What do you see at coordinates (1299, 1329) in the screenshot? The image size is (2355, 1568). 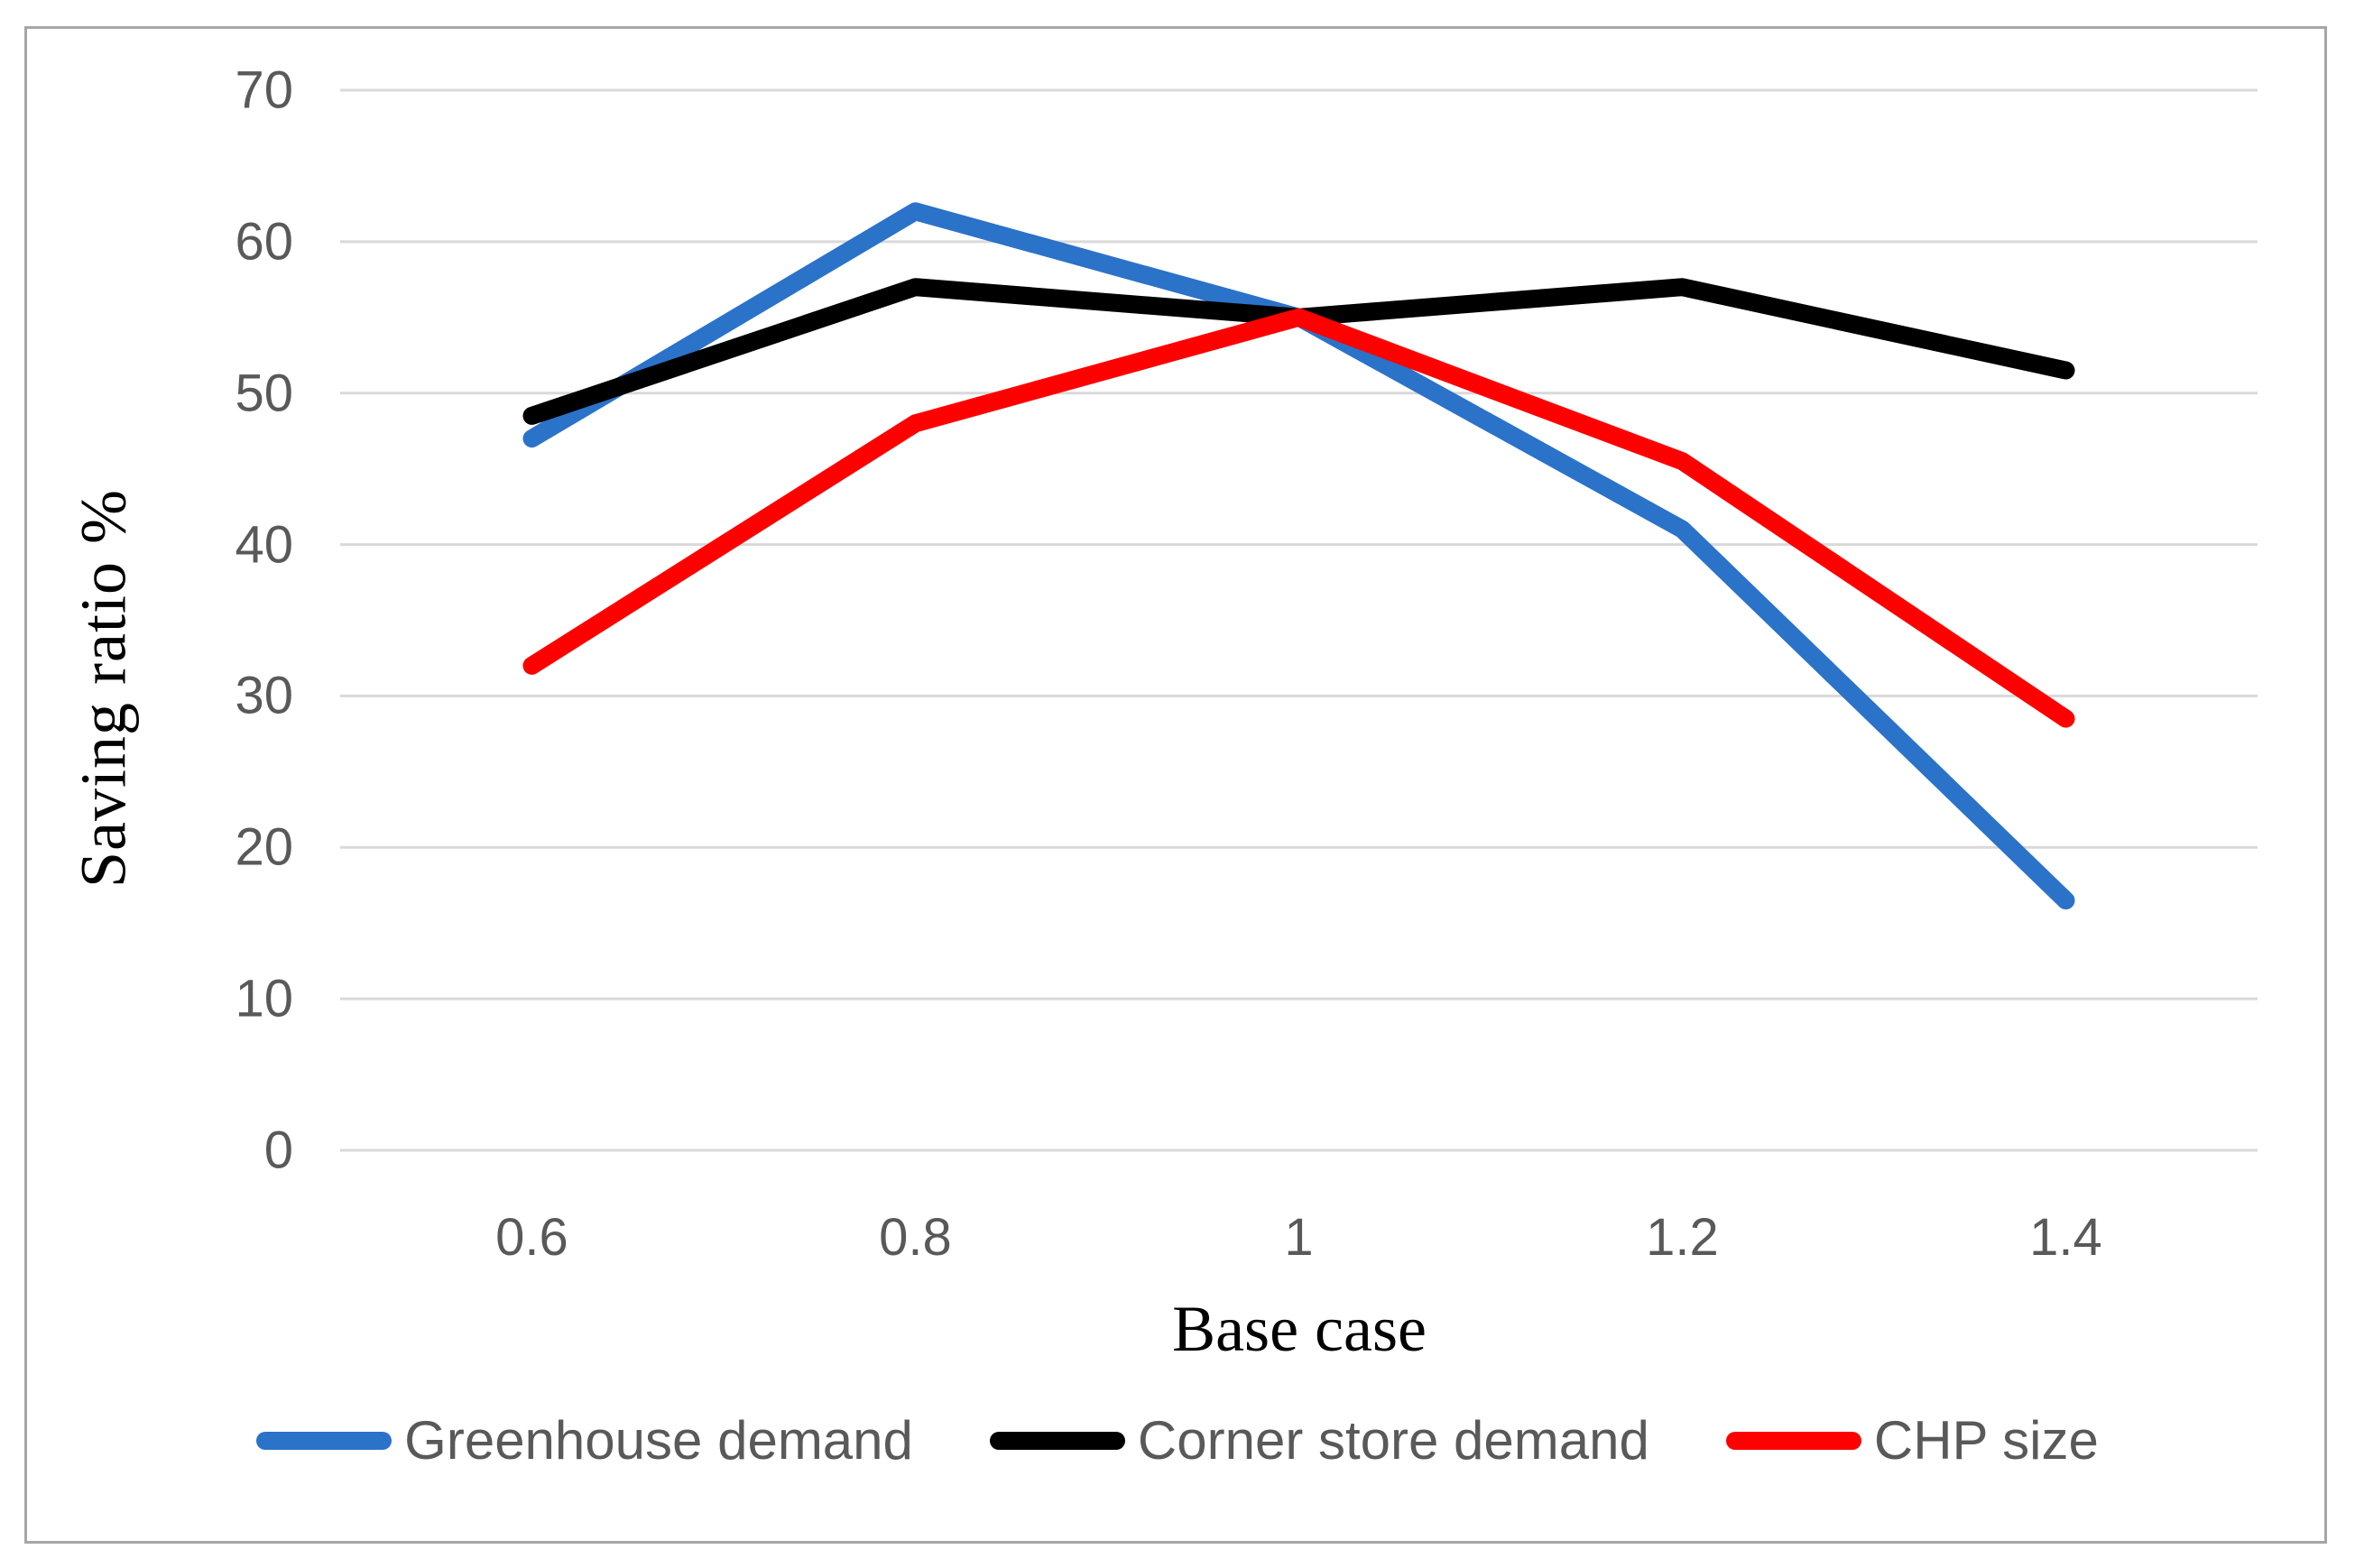 I see `x-axis-title: Base case` at bounding box center [1299, 1329].